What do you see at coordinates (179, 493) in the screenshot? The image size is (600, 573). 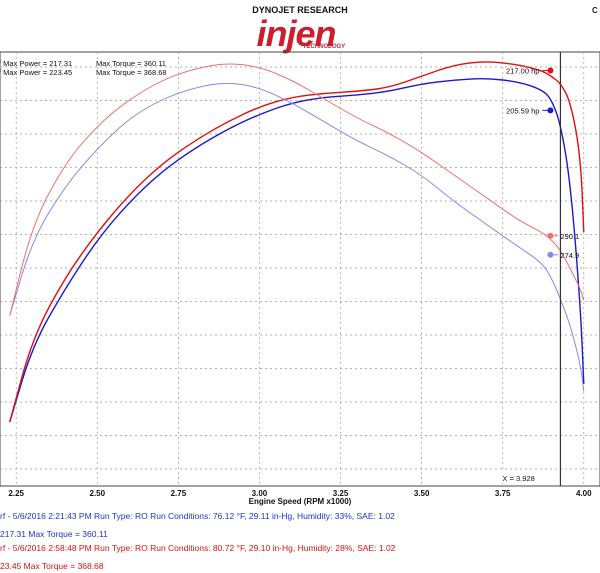 I see `x-tick-label-2: 2.75` at bounding box center [179, 493].